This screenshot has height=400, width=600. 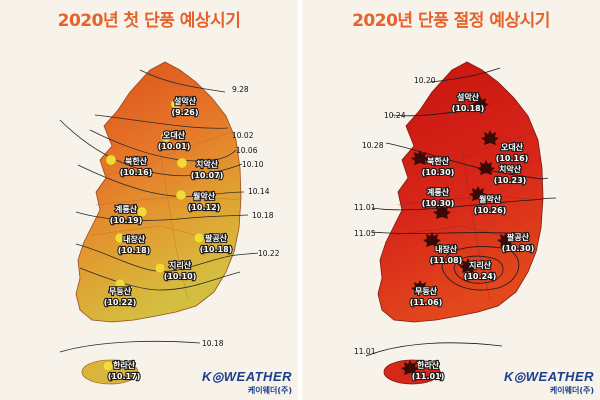 I want to click on map-title: 2020년 첫 단풍 예상시기, so click(x=149, y=21).